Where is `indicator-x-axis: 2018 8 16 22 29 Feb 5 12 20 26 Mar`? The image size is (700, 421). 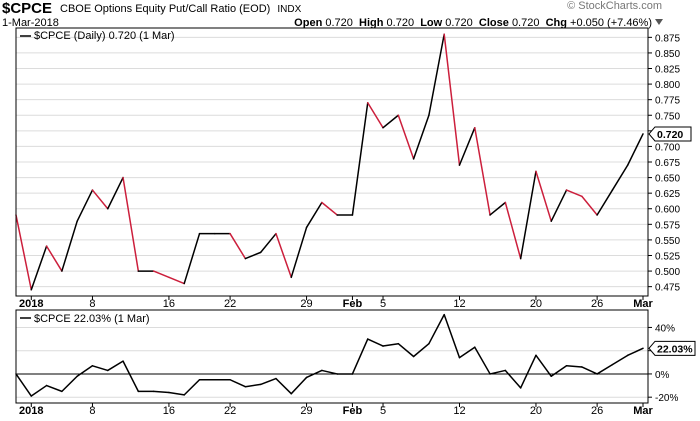
indicator-x-axis: 2018 8 16 22 29 Feb 5 12 20 26 Mar is located at coordinates (336, 410).